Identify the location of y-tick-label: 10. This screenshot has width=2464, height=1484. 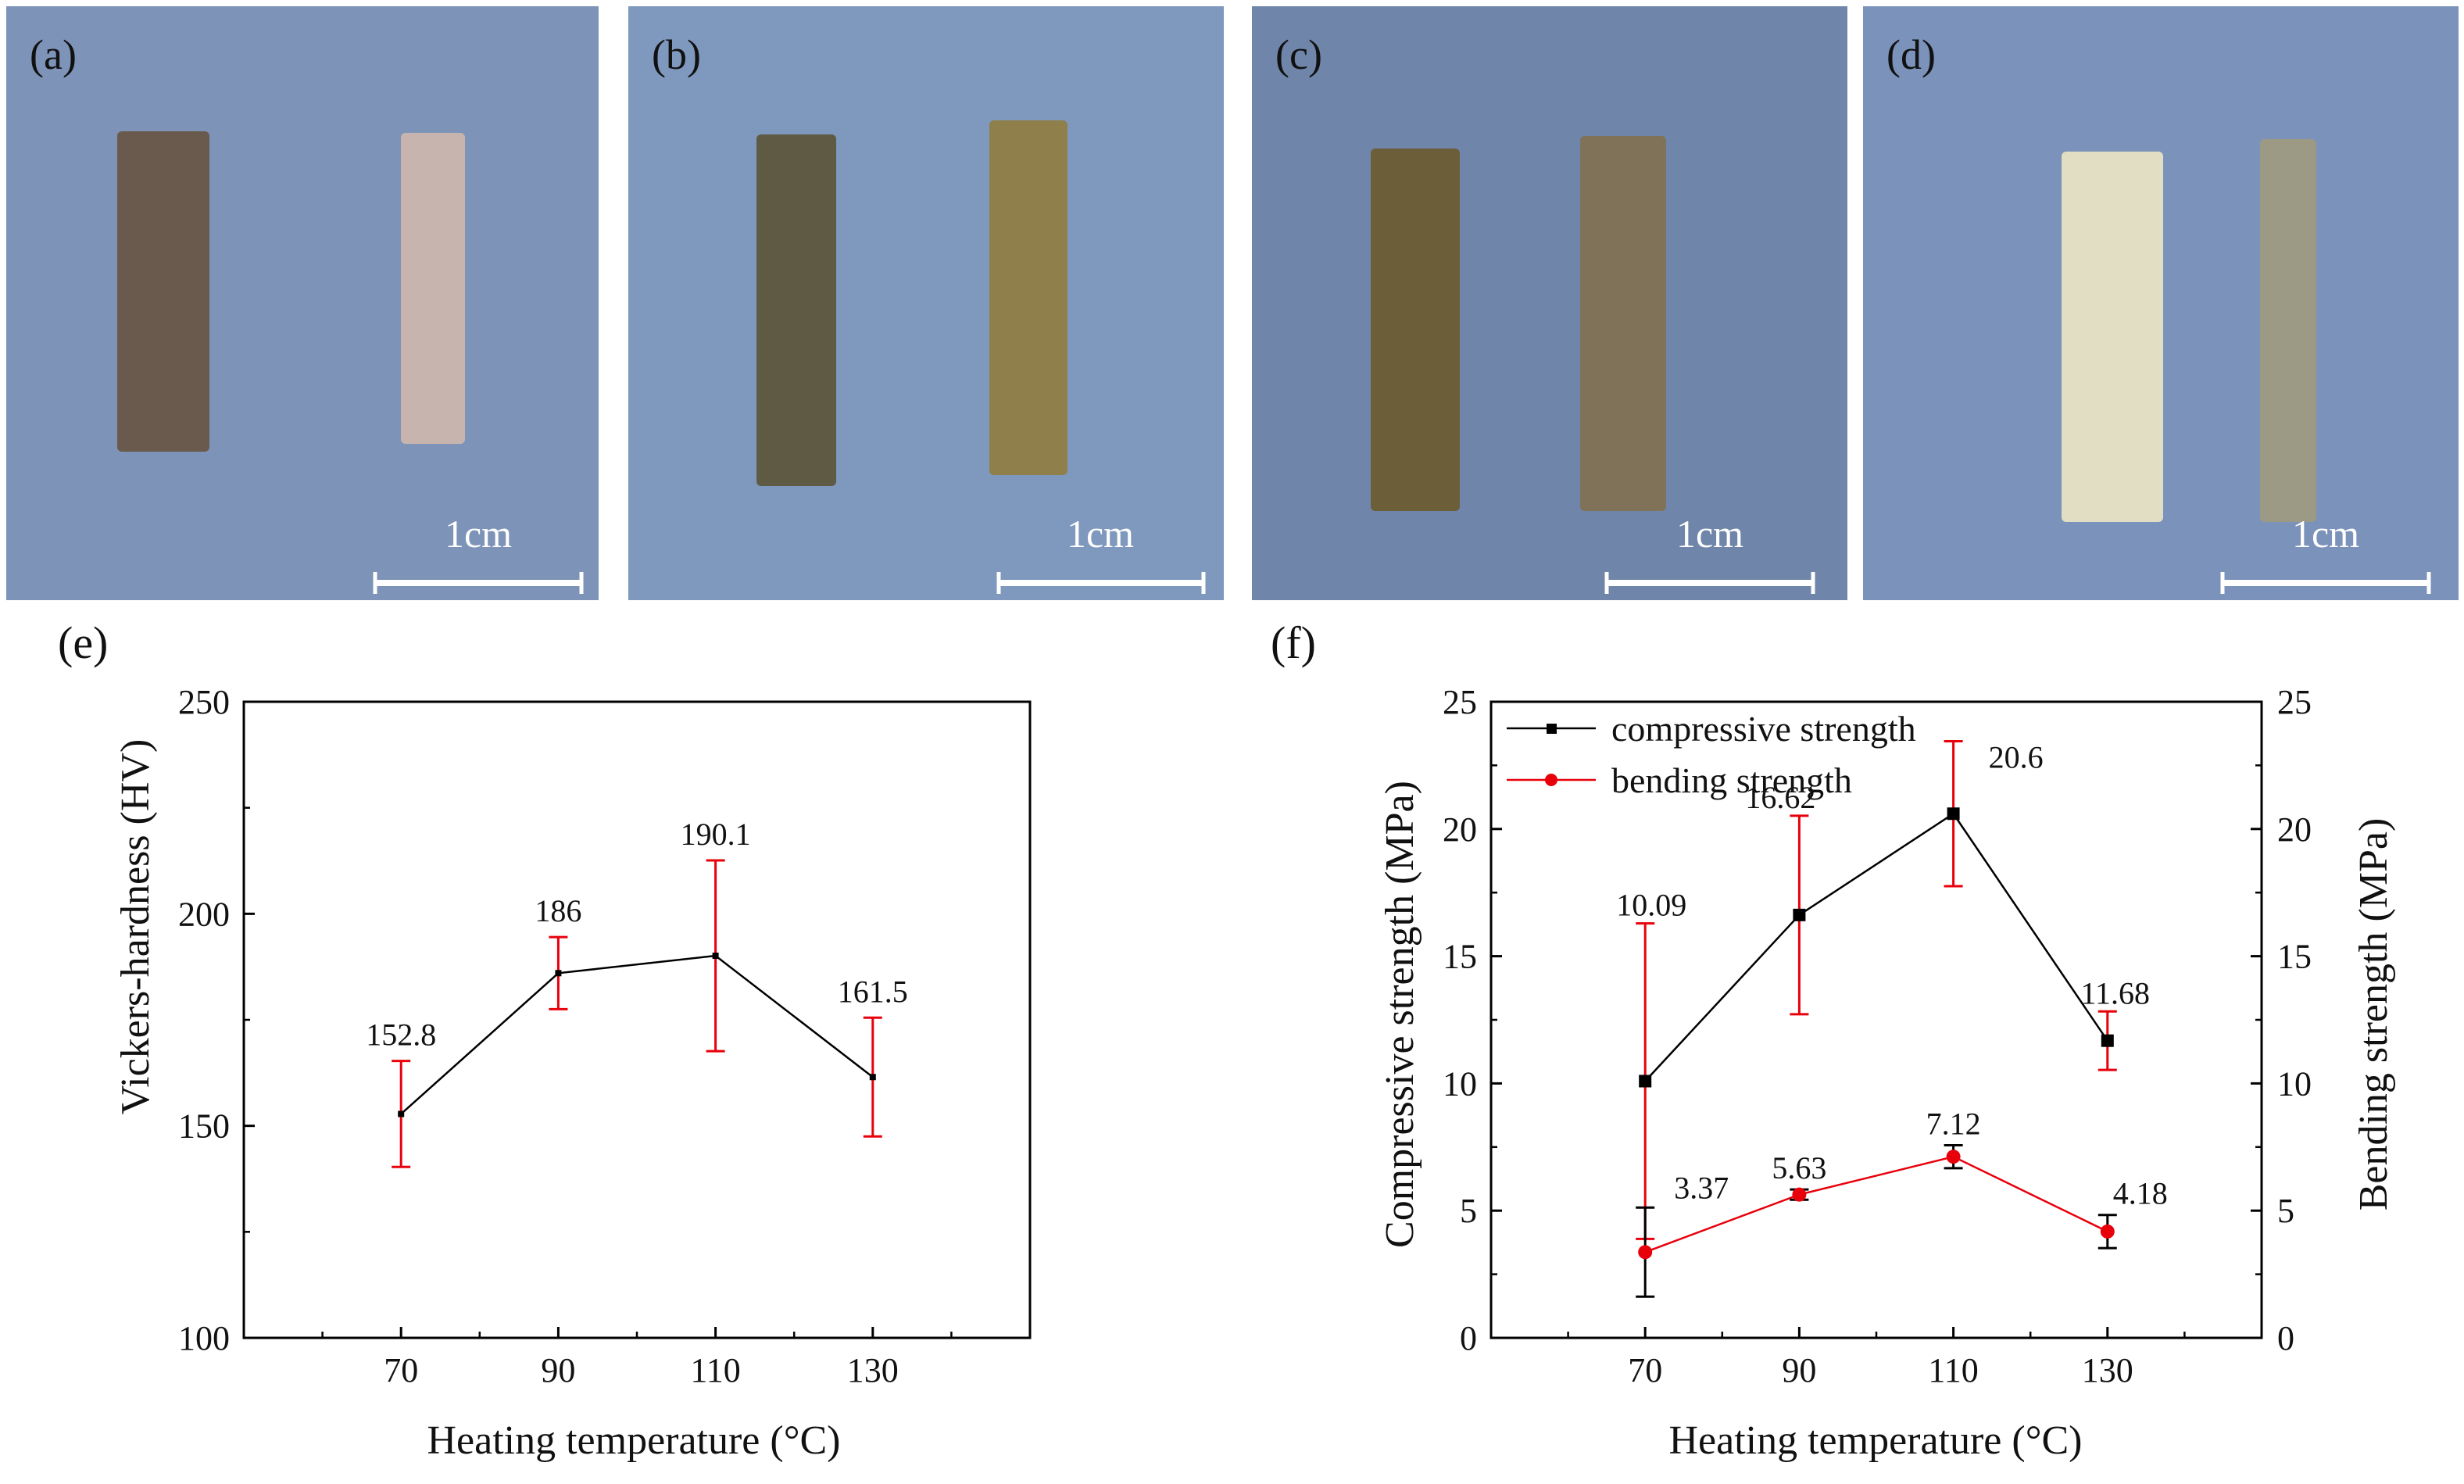
(1460, 1083).